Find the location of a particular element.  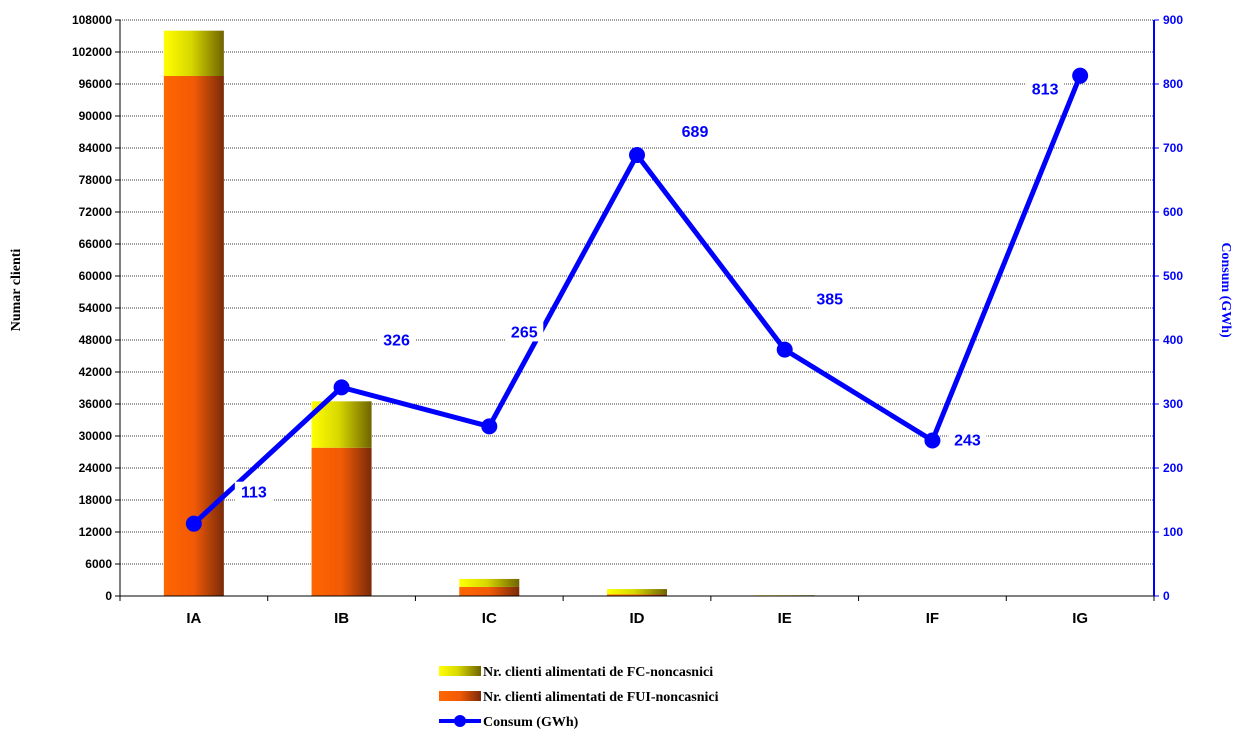

legend-swatch-marker is located at coordinates (460, 721).